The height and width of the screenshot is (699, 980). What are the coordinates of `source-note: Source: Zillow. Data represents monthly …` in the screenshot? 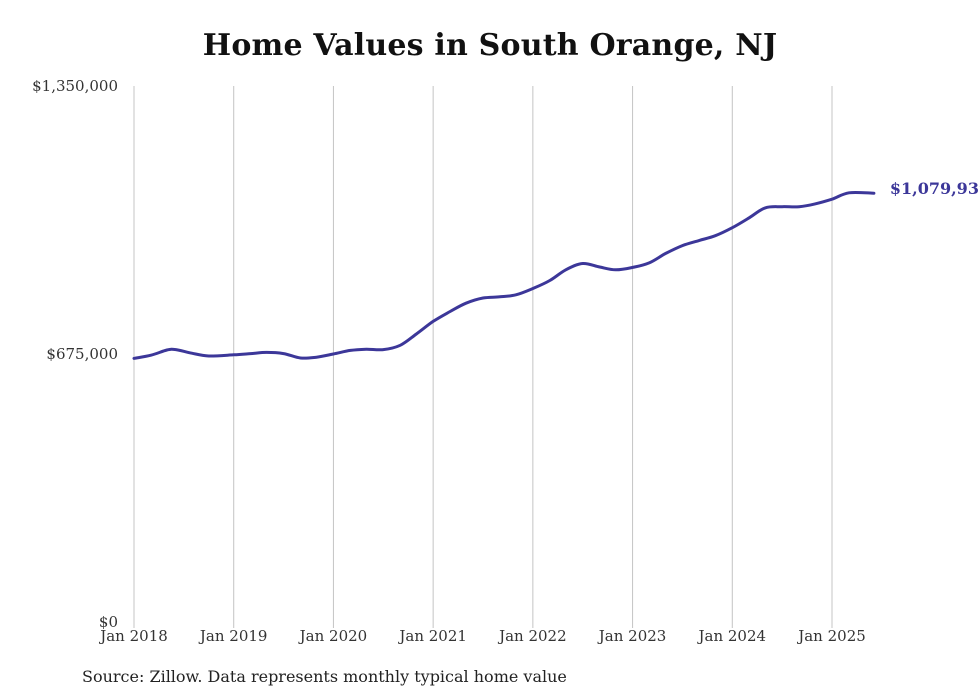 It's located at (324, 676).